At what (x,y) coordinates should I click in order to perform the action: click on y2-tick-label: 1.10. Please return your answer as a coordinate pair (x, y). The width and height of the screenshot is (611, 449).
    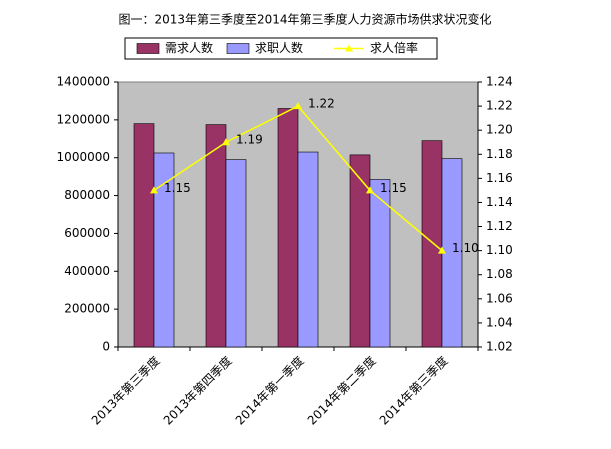
    Looking at the image, I should click on (499, 250).